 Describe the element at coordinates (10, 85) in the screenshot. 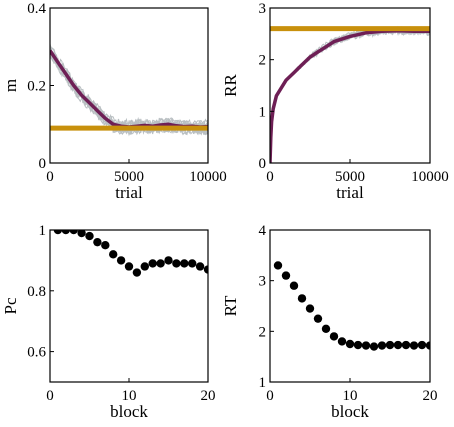

I see `m-y-axis-label: m` at that location.